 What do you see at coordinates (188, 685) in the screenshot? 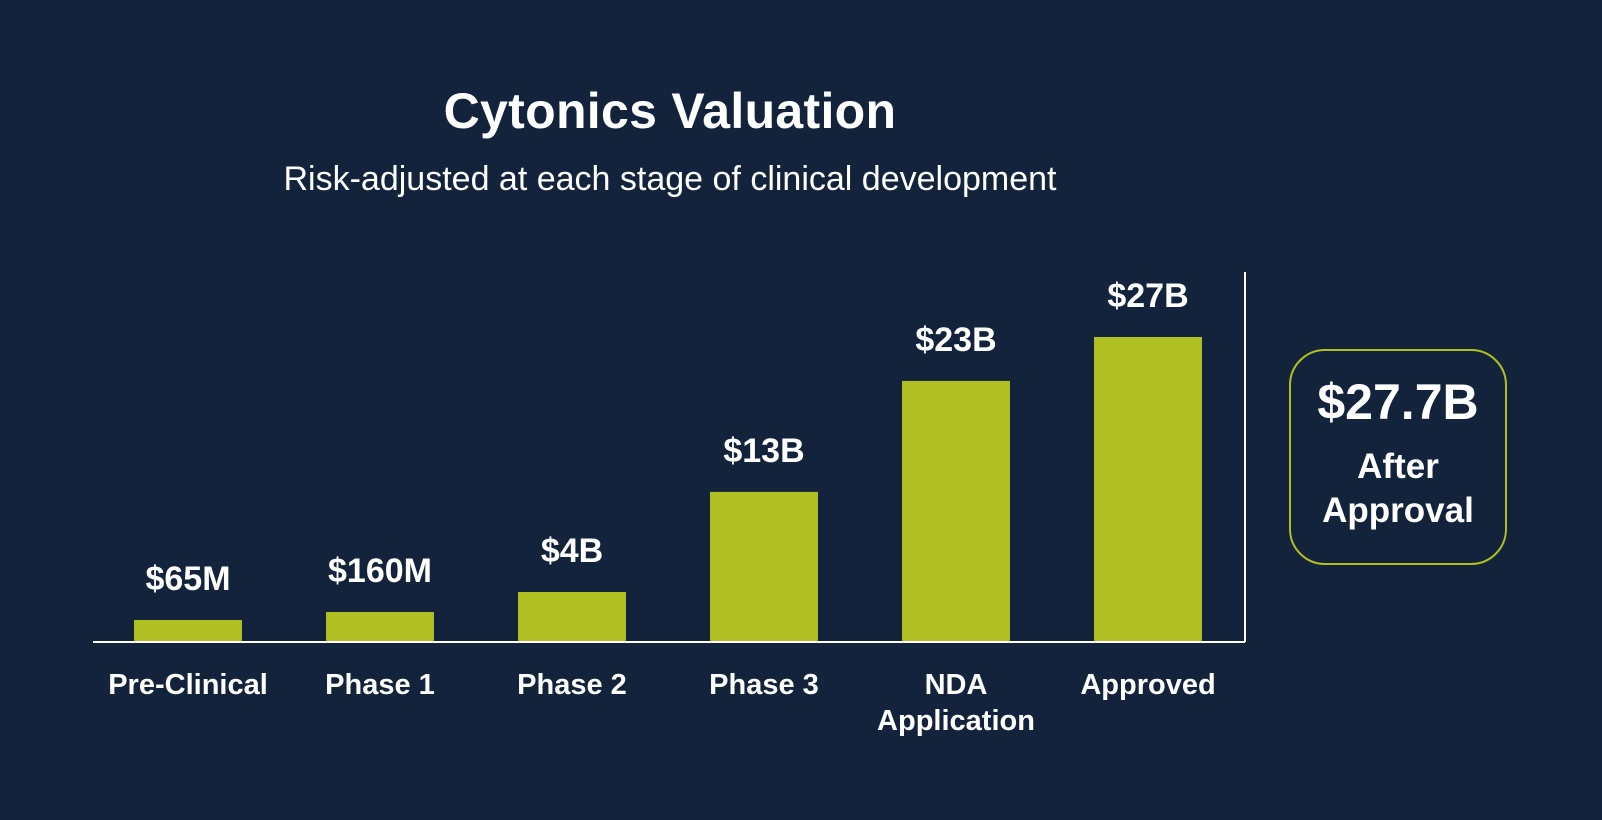
I see `category-label: Pre-Clinical` at bounding box center [188, 685].